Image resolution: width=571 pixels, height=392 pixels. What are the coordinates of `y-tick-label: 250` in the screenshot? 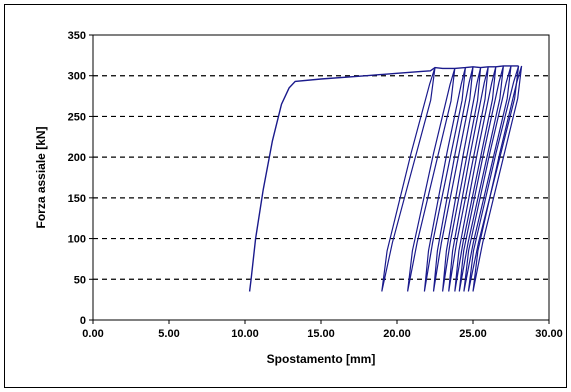 It's located at (77, 117).